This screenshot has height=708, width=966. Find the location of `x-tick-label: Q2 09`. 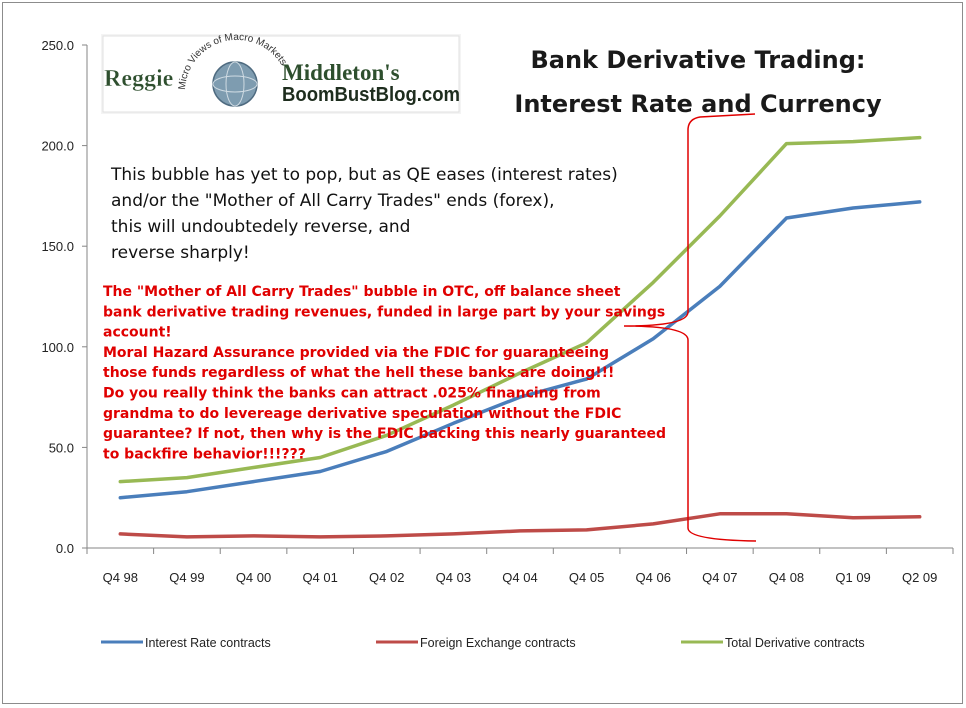

x-tick-label: Q2 09 is located at coordinates (919, 577).